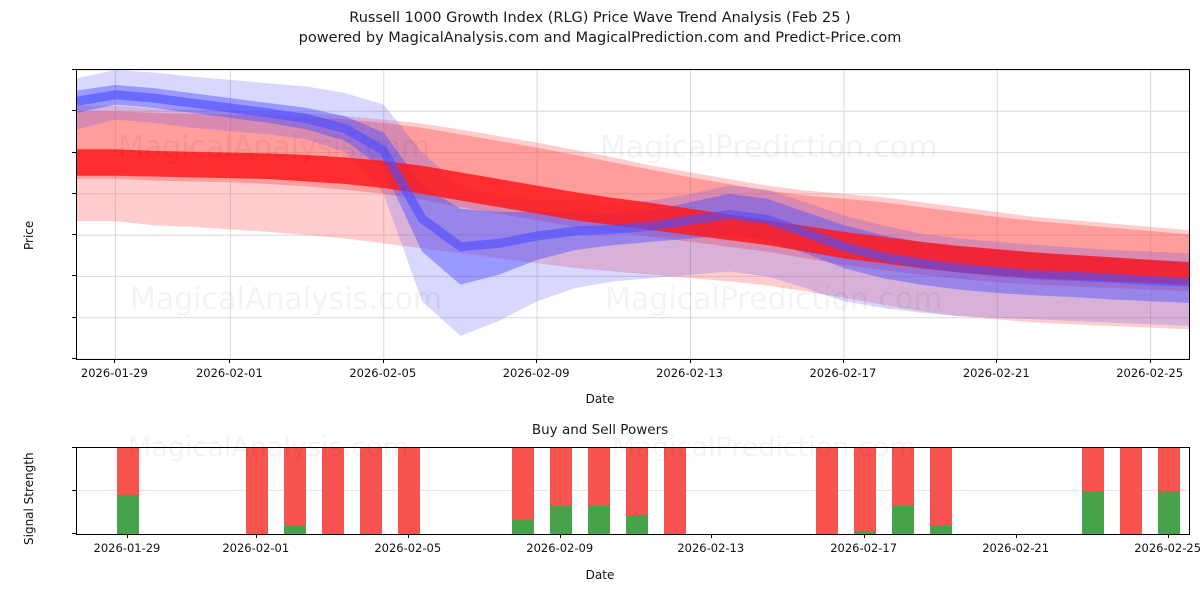 This screenshot has width=1200, height=600. What do you see at coordinates (1167, 548) in the screenshot?
I see `signal-x-tick-label: 2026-02-25` at bounding box center [1167, 548].